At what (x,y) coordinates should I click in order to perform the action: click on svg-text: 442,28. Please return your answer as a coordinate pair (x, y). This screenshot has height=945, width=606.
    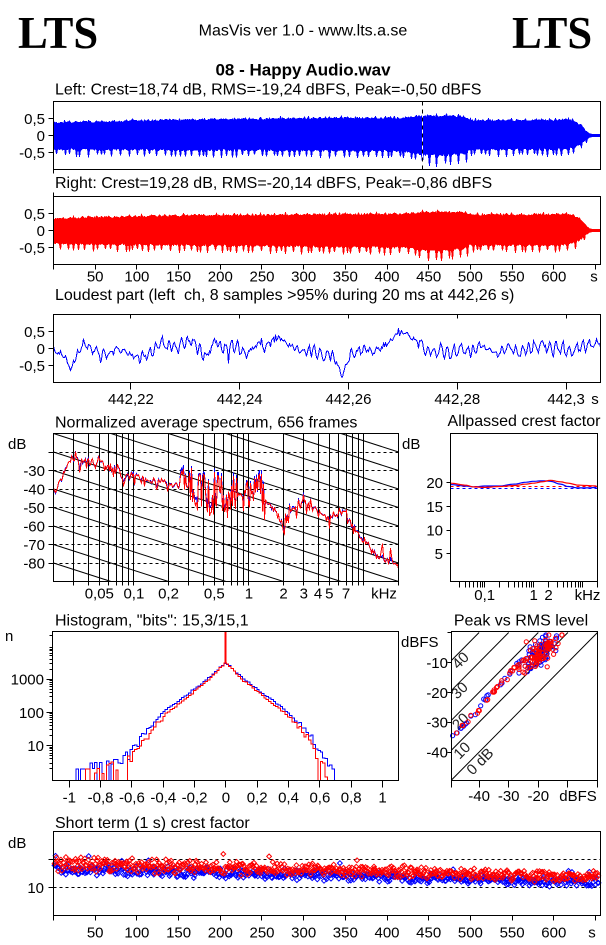
    Looking at the image, I should click on (457, 399).